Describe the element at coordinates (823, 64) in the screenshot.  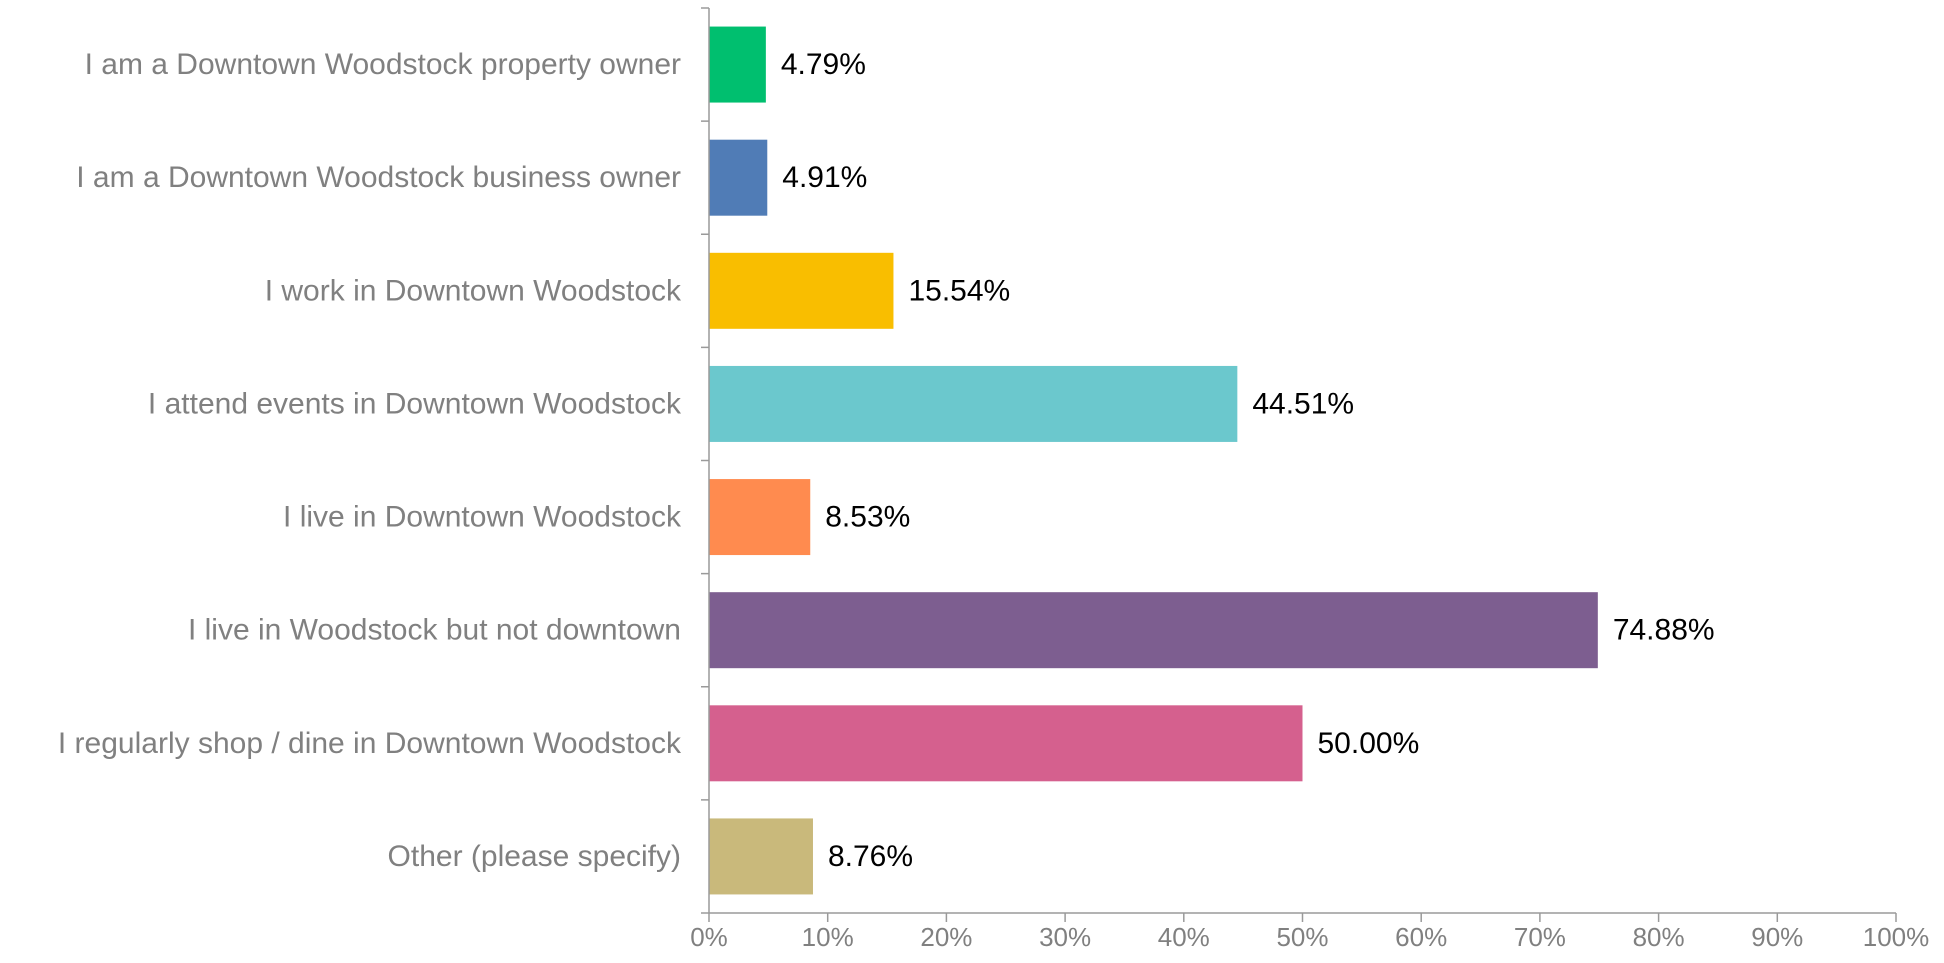
I see `data-label: 4.79%` at that location.